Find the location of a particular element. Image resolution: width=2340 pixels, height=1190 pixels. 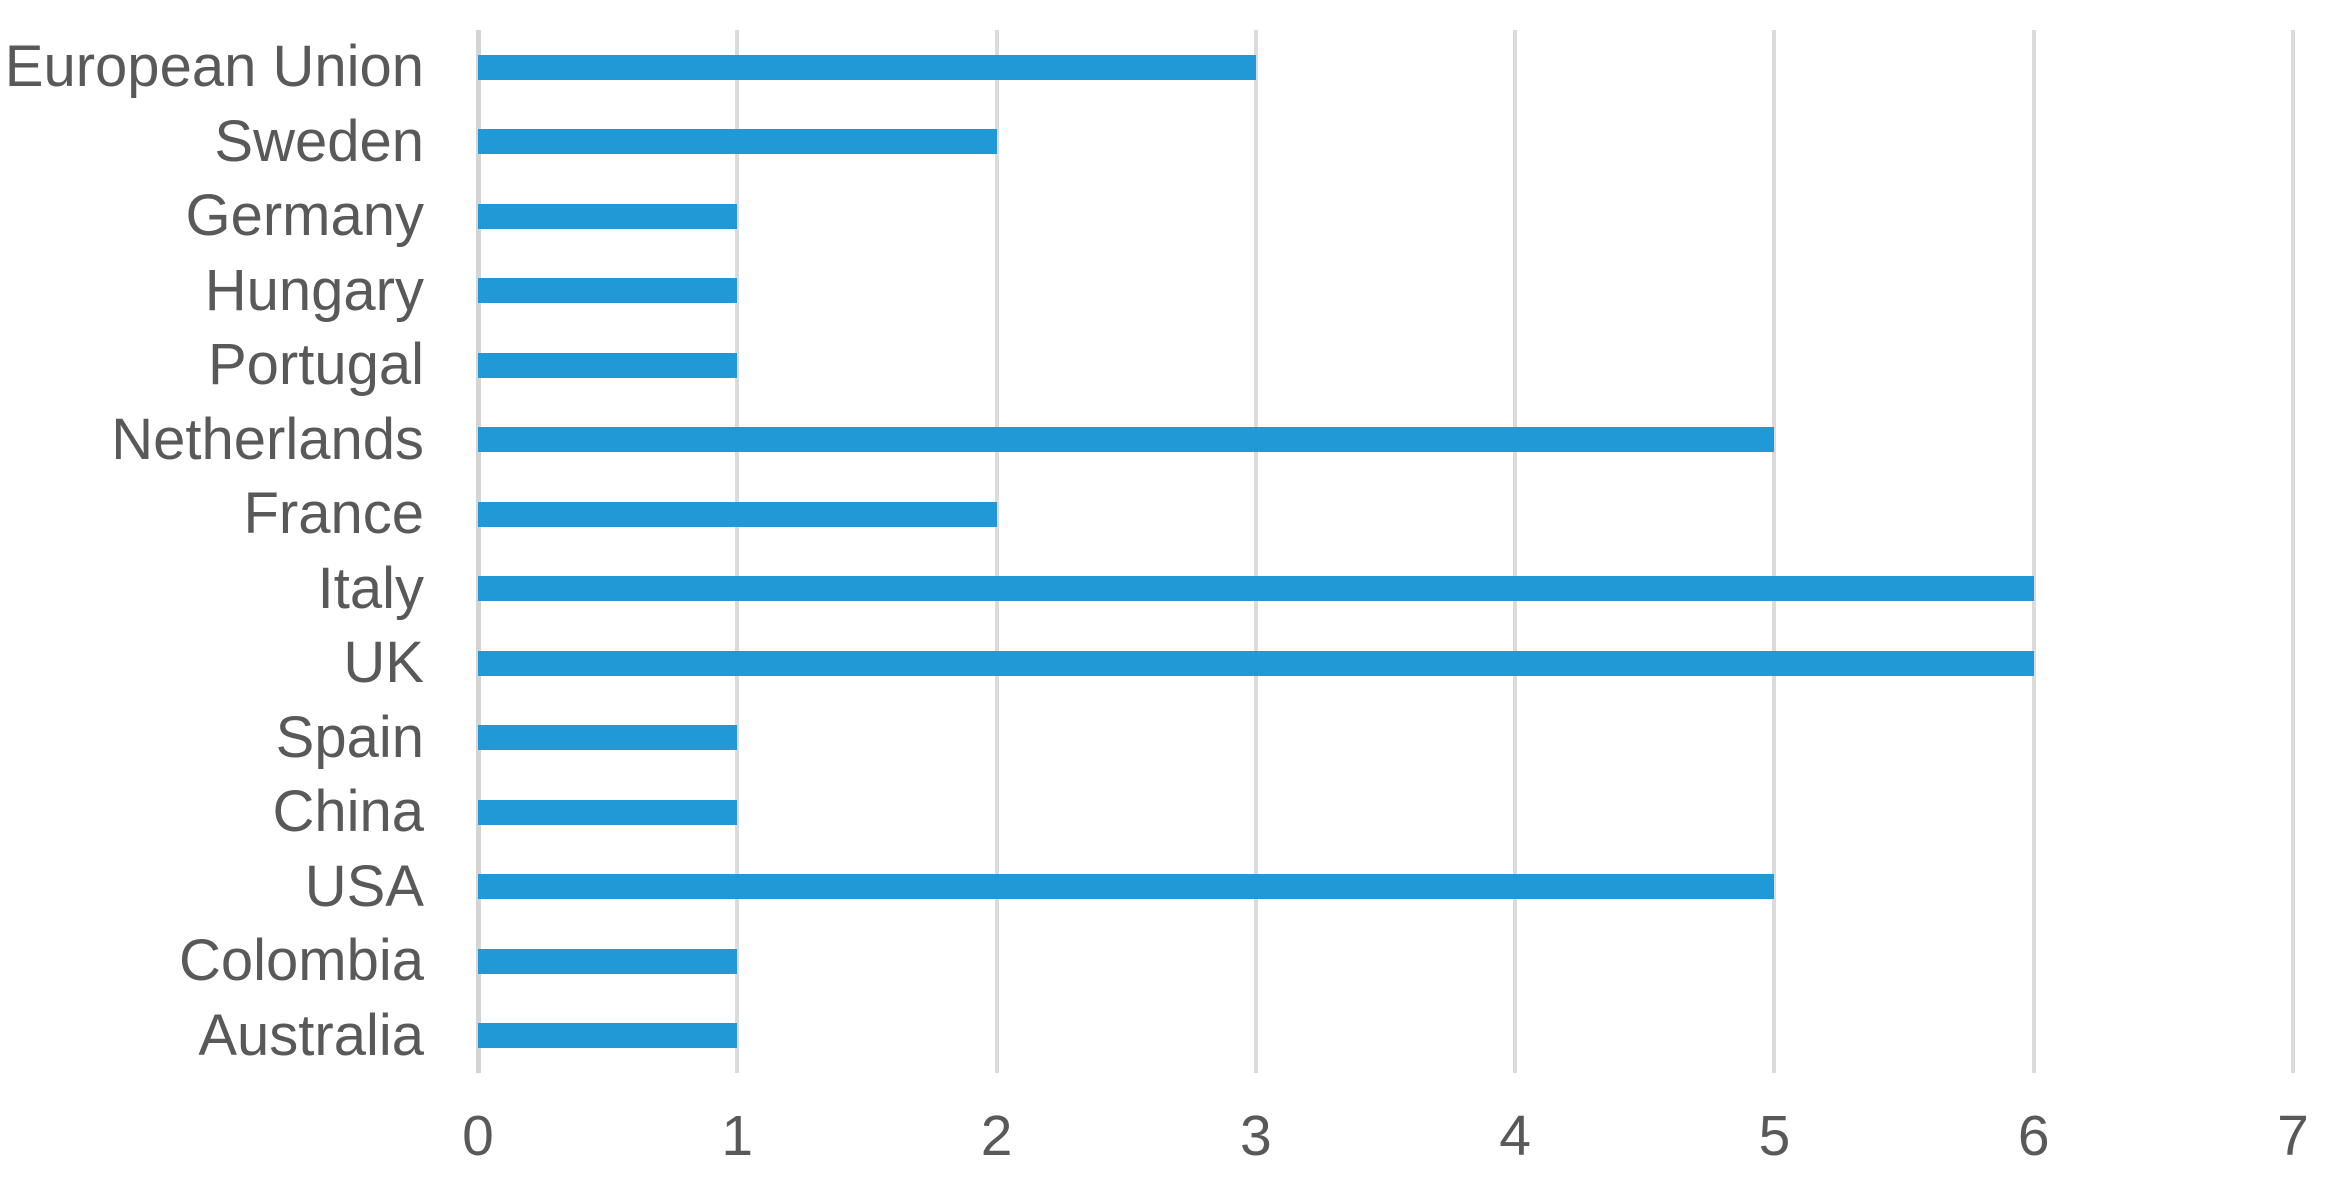

y-axis-line is located at coordinates (478, 551).